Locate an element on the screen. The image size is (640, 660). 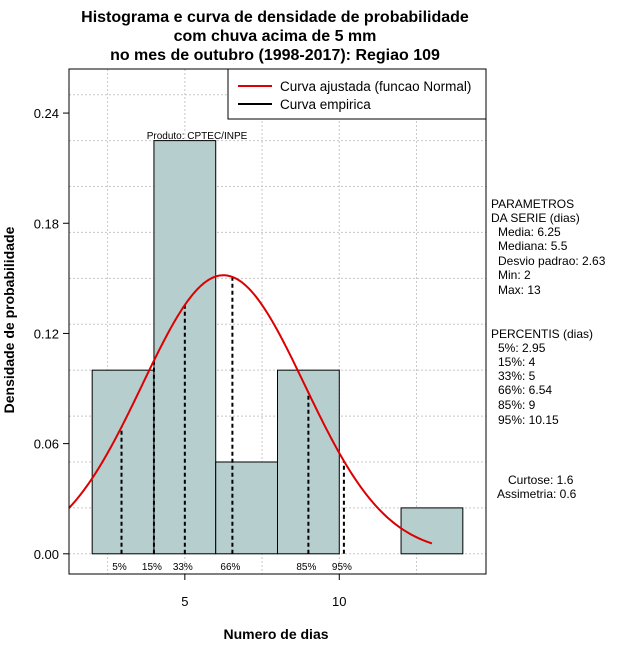
product-label: Produto: CPTEC/INPE is located at coordinates (197, 136).